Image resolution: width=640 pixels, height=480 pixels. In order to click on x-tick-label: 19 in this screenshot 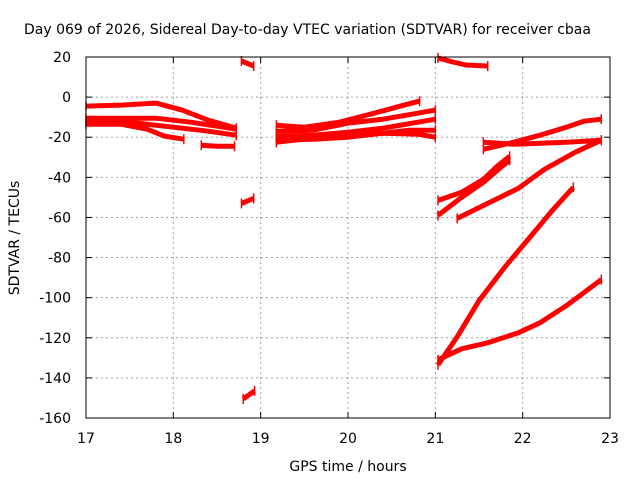, I will do `click(261, 439)`.